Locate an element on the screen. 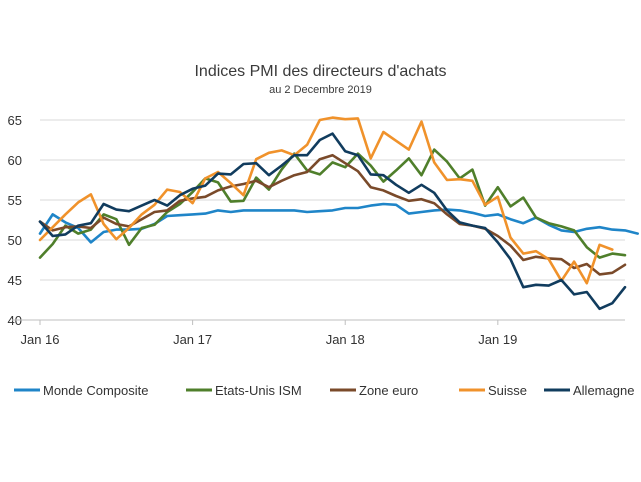 The height and width of the screenshot is (482, 641). chart-title: Indices PMI des directeurs d'achats is located at coordinates (320, 71).